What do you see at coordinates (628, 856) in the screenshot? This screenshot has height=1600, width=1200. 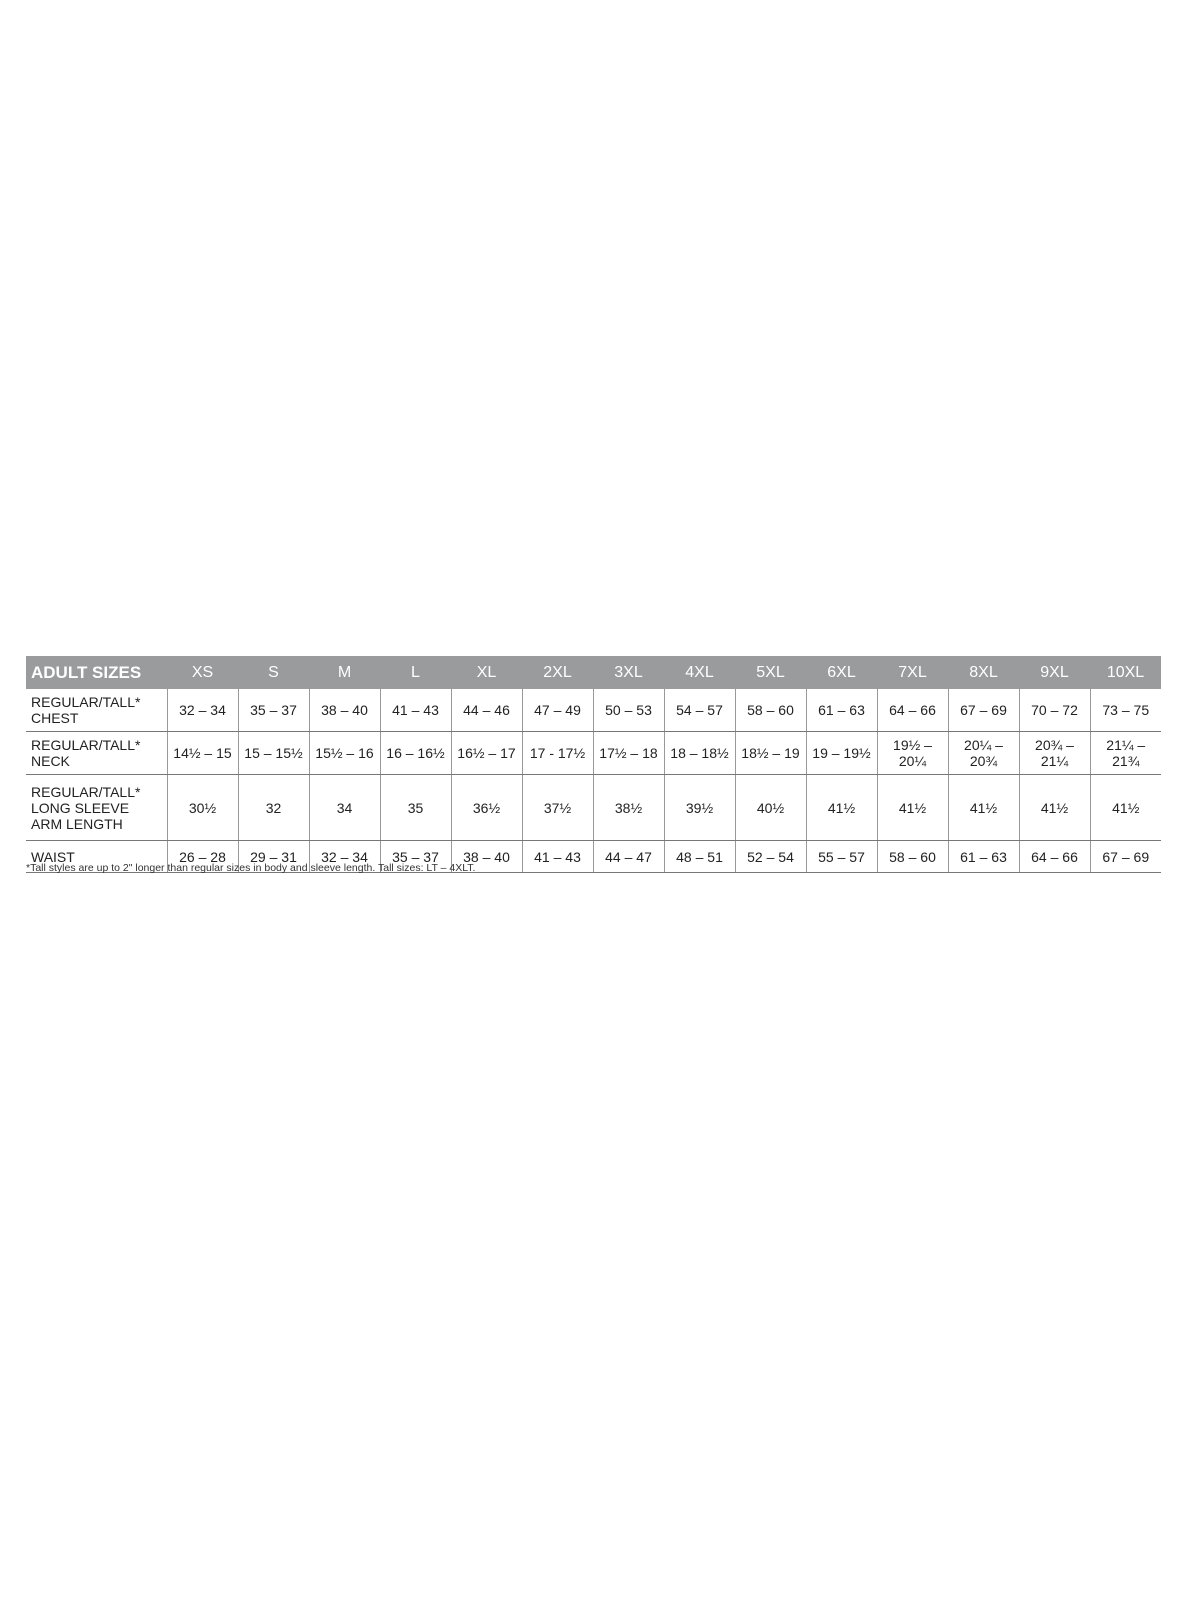 I see `table-cell: 44 – 47` at bounding box center [628, 856].